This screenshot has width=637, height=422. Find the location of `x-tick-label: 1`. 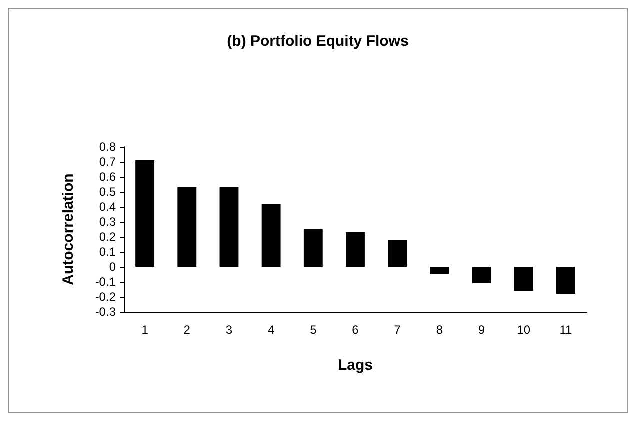

x-tick-label: 1 is located at coordinates (145, 330).